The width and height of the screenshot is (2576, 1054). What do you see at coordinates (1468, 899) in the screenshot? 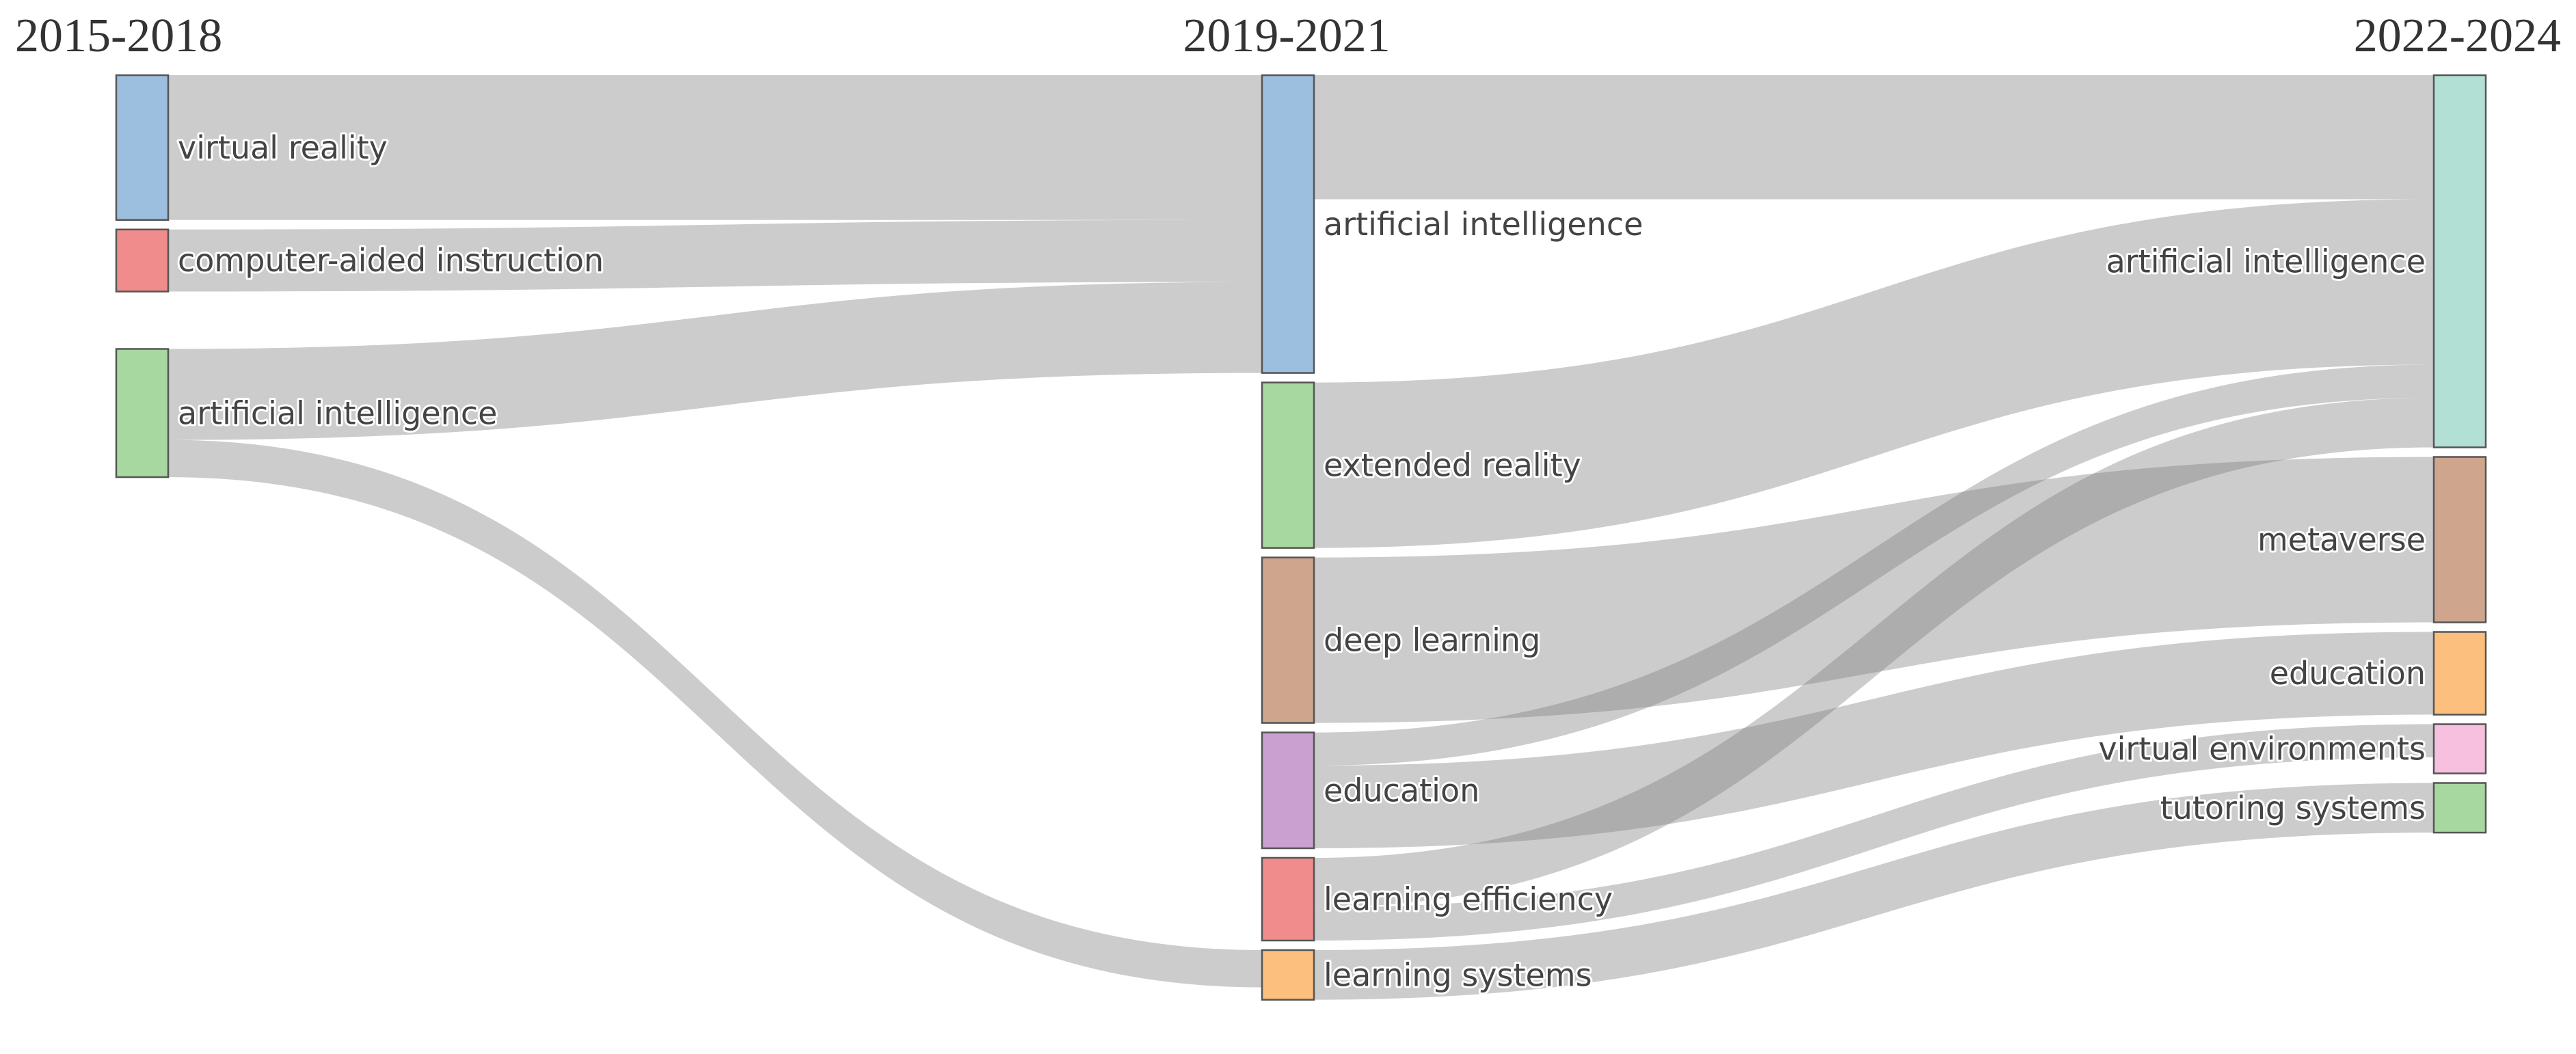
I see `node-label: learning efficiency` at bounding box center [1468, 899].